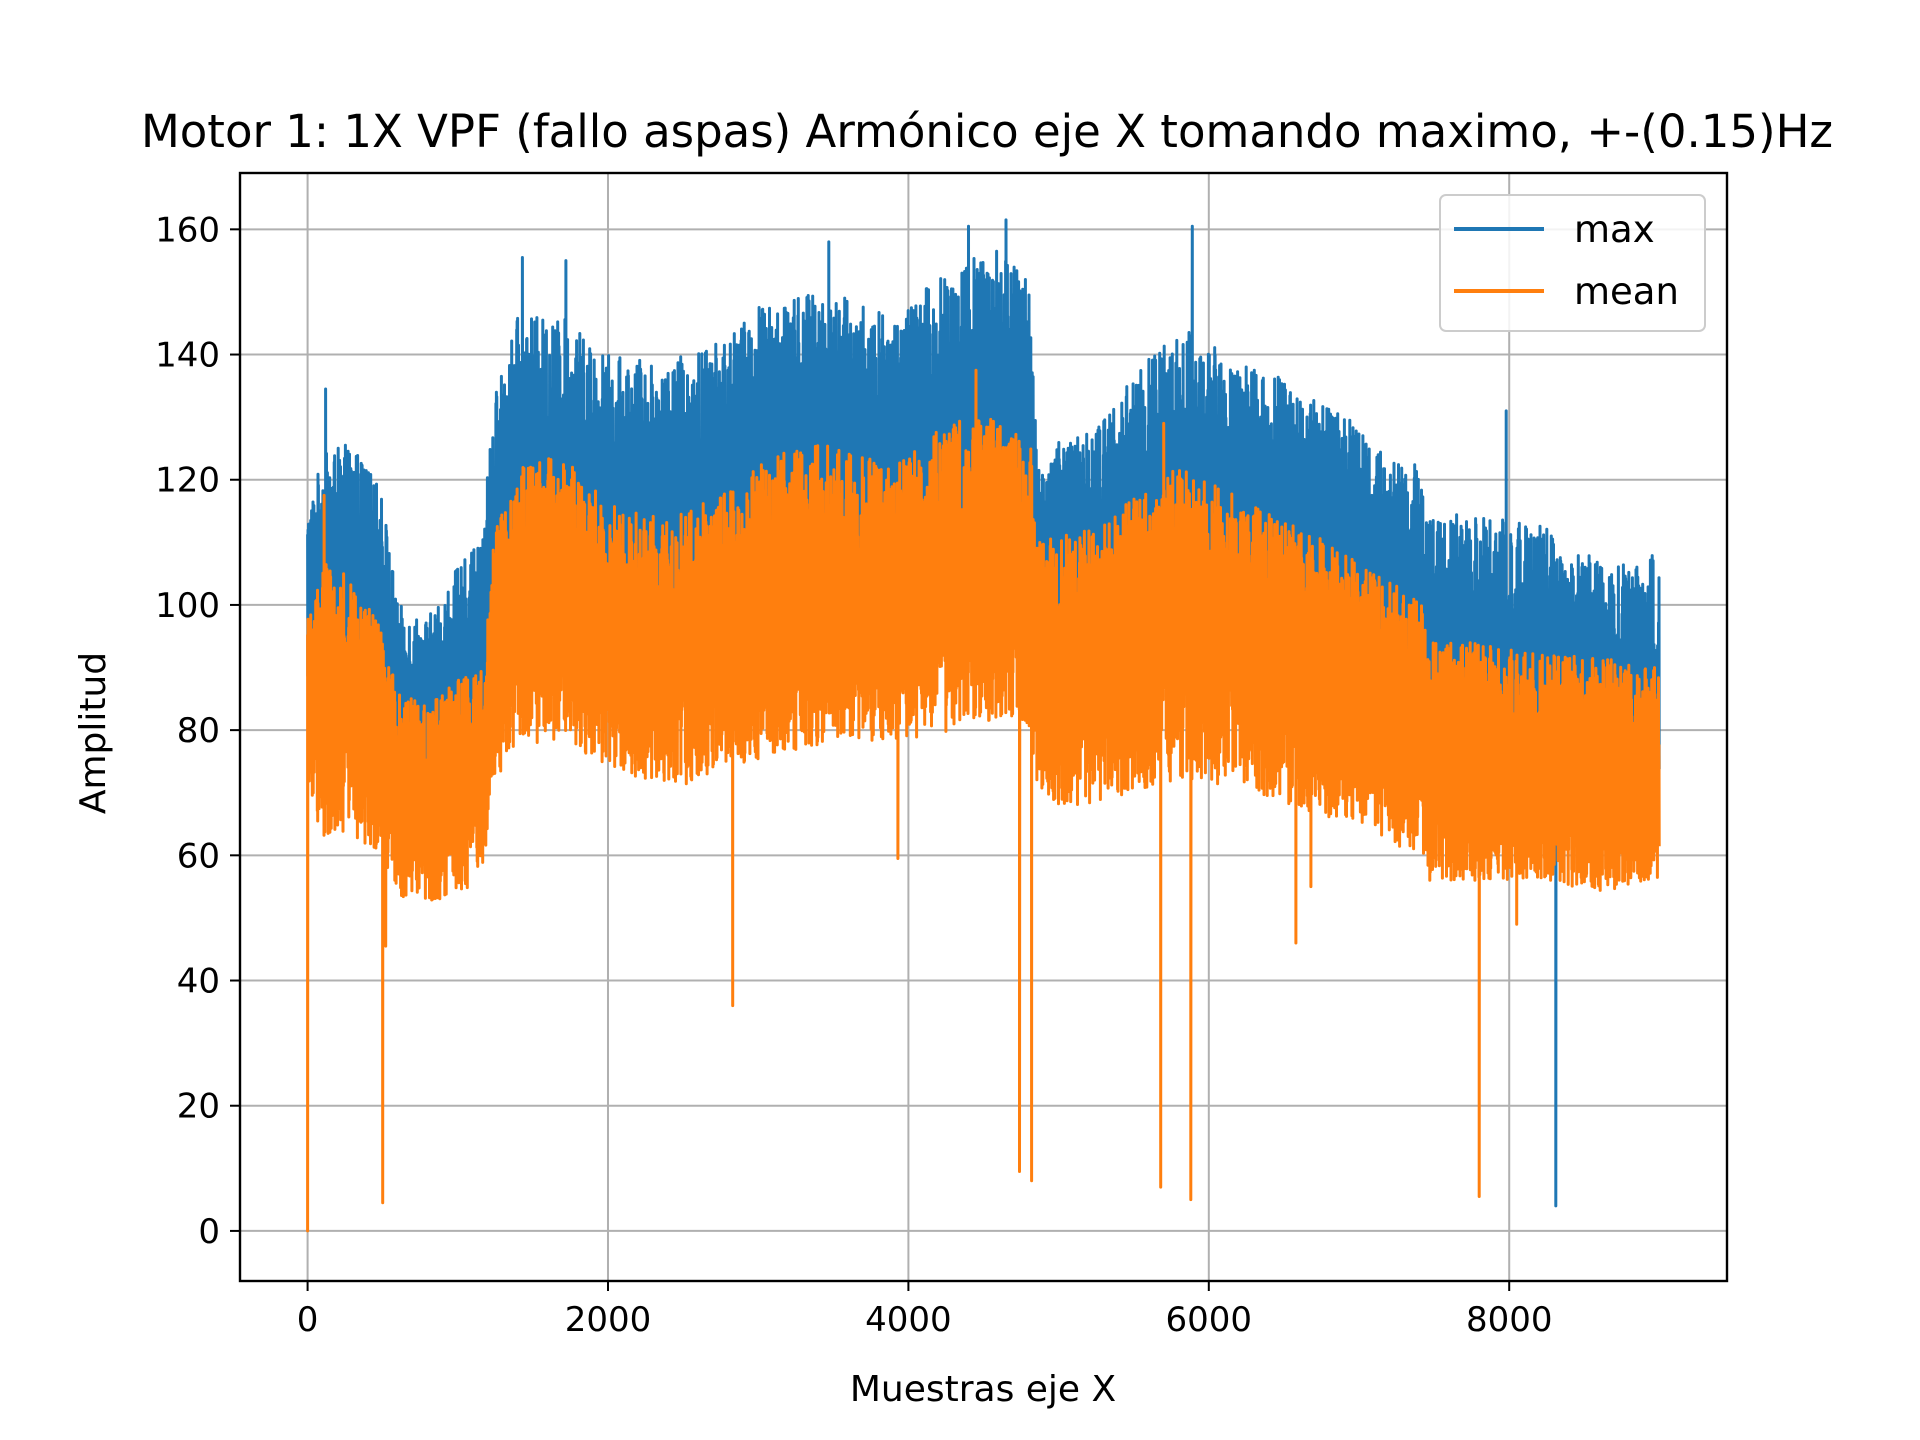 This screenshot has height=1440, width=1920. I want to click on y-tick-label: 80, so click(198, 731).